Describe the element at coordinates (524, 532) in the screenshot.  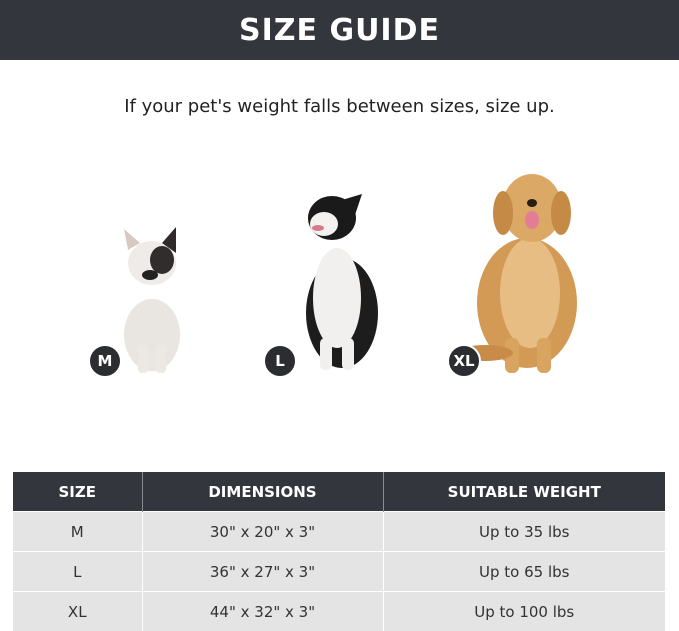
I see `cell-weight: Up to 35 lbs` at that location.